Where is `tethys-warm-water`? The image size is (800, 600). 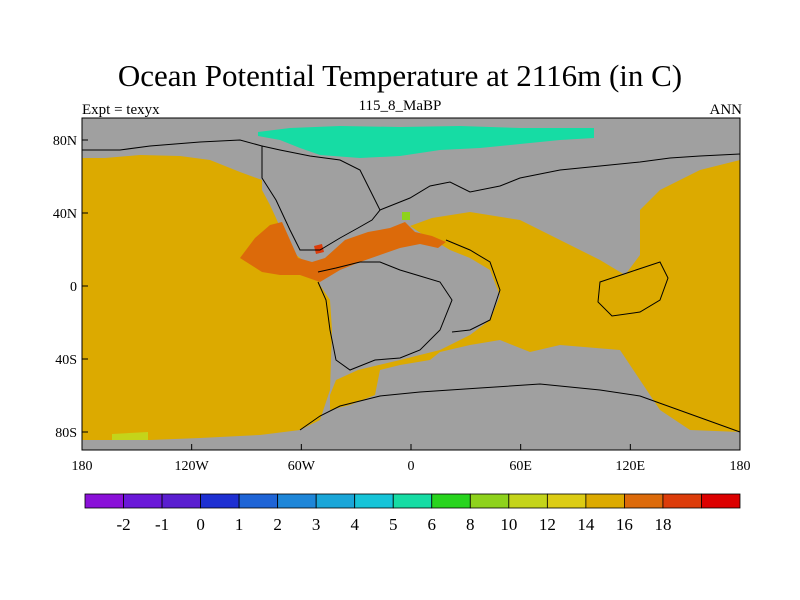
tethys-warm-water is located at coordinates (343, 252).